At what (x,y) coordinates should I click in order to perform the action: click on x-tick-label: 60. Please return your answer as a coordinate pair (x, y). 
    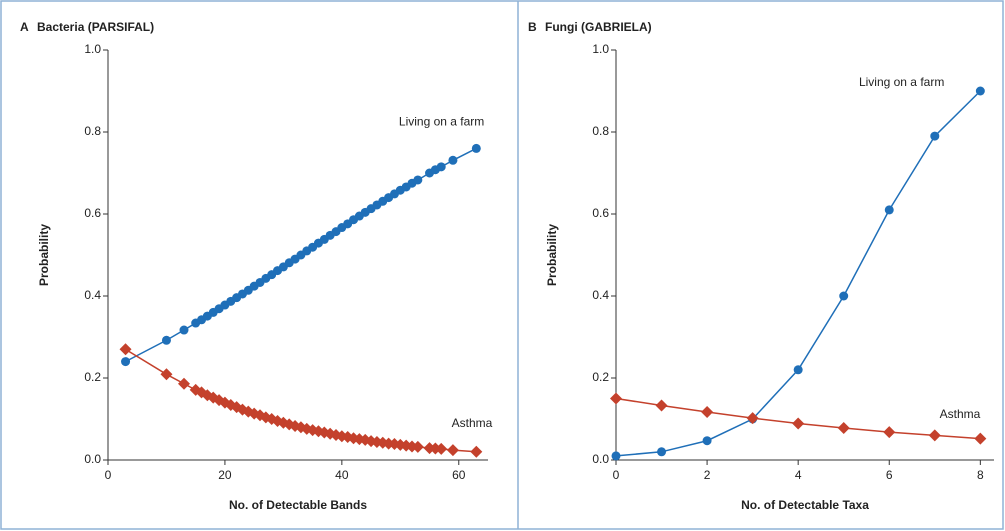
    Looking at the image, I should click on (459, 475).